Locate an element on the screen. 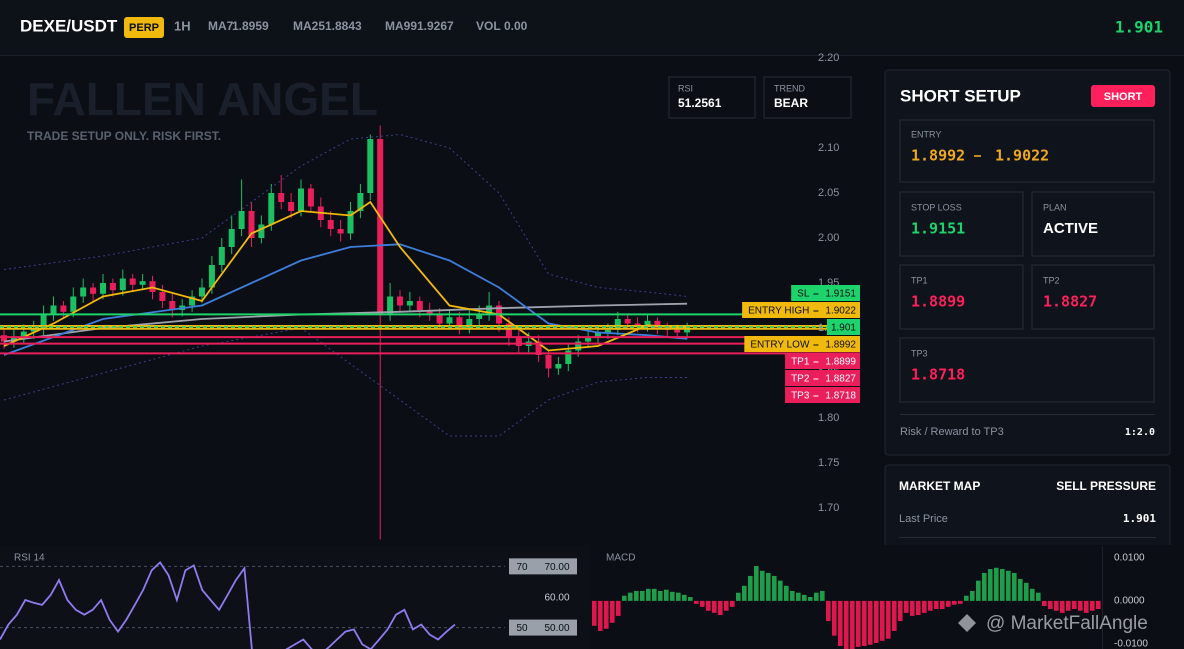 Image resolution: width=1184 pixels, height=649 pixels. plot-area is located at coordinates (252, 605).